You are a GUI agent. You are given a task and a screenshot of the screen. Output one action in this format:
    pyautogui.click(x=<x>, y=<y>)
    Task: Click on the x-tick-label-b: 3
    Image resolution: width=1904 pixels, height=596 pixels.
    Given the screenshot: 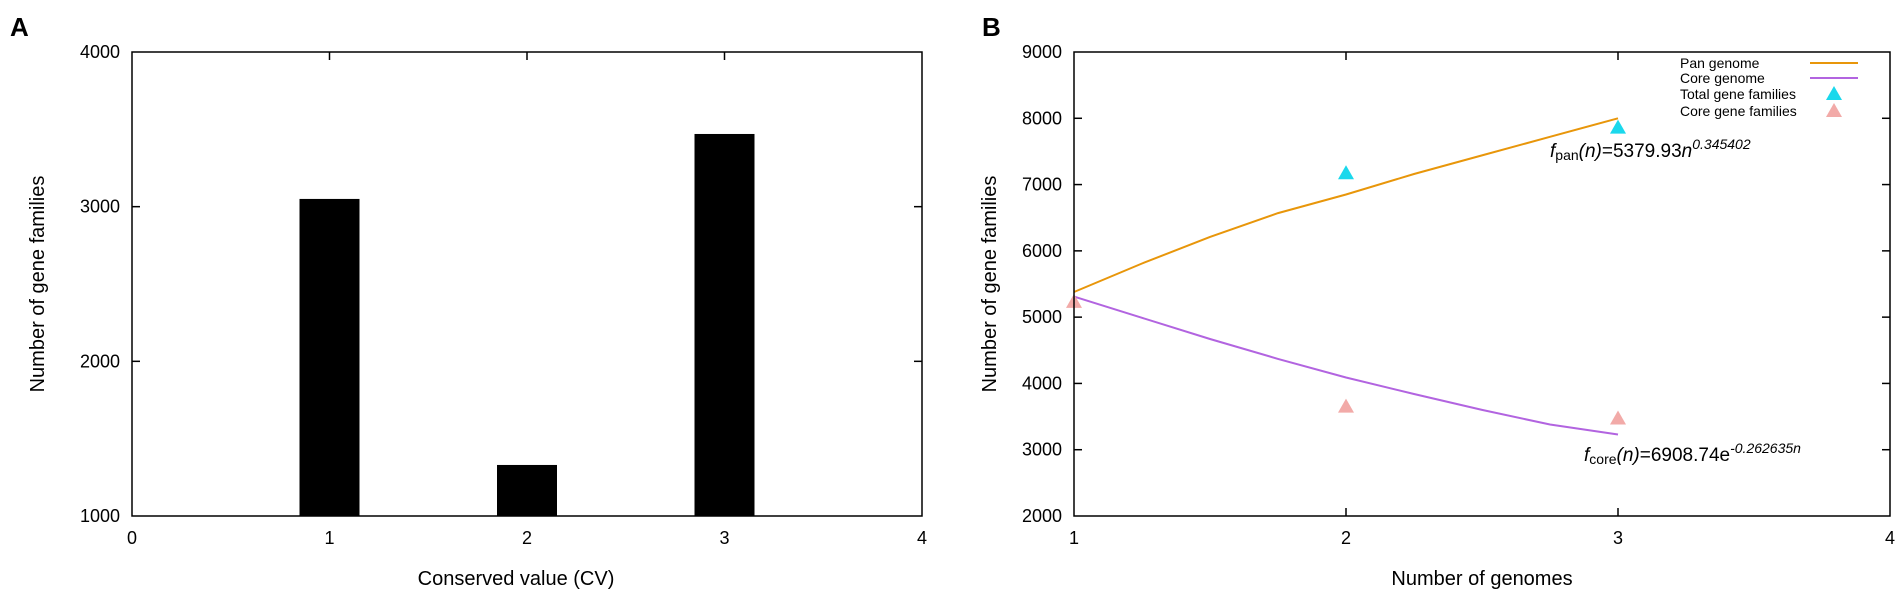 What is the action you would take?
    pyautogui.click(x=1618, y=538)
    